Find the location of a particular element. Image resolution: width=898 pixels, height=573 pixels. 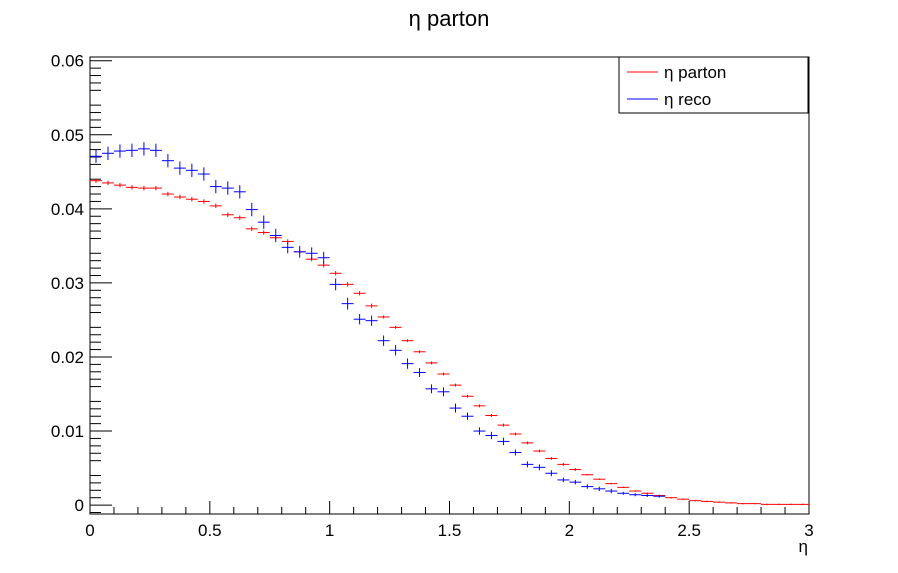

y-tick-label: 0.04 is located at coordinates (67, 209).